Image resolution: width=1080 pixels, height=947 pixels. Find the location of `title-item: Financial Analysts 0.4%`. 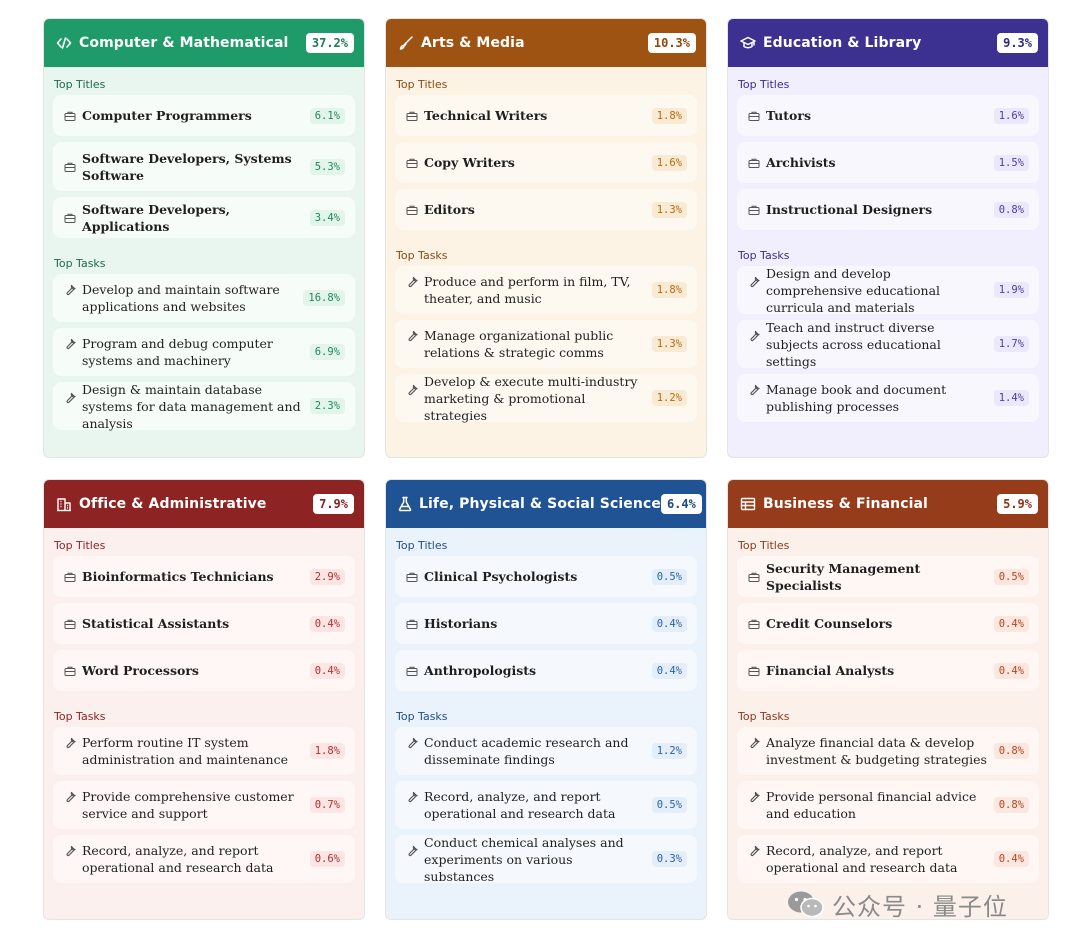

title-item: Financial Analysts 0.4% is located at coordinates (888, 670).